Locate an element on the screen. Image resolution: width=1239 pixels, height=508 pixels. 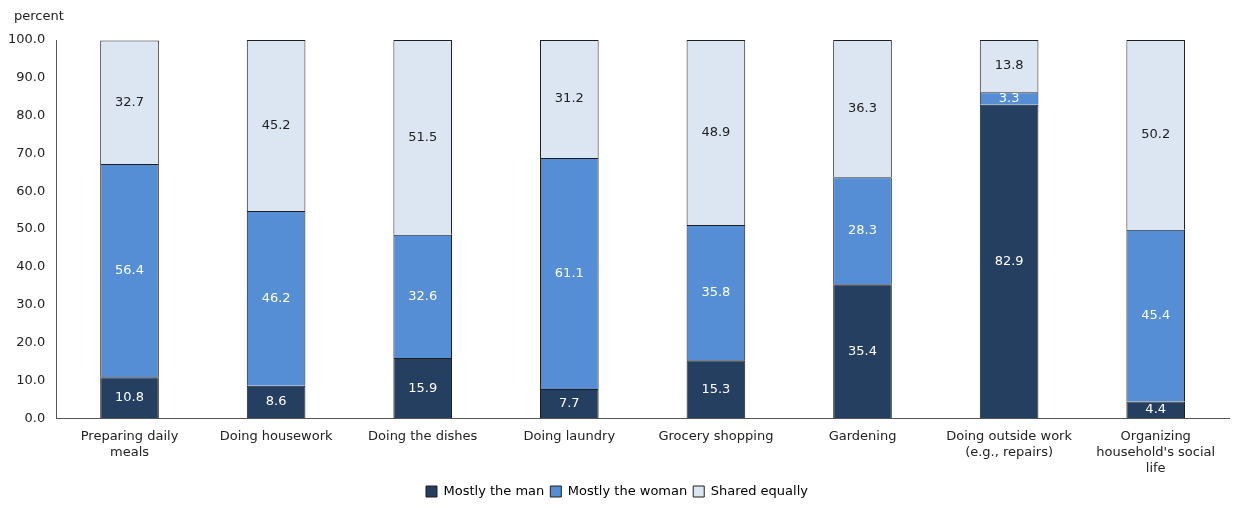
data-label: 36.3 is located at coordinates (862, 108).